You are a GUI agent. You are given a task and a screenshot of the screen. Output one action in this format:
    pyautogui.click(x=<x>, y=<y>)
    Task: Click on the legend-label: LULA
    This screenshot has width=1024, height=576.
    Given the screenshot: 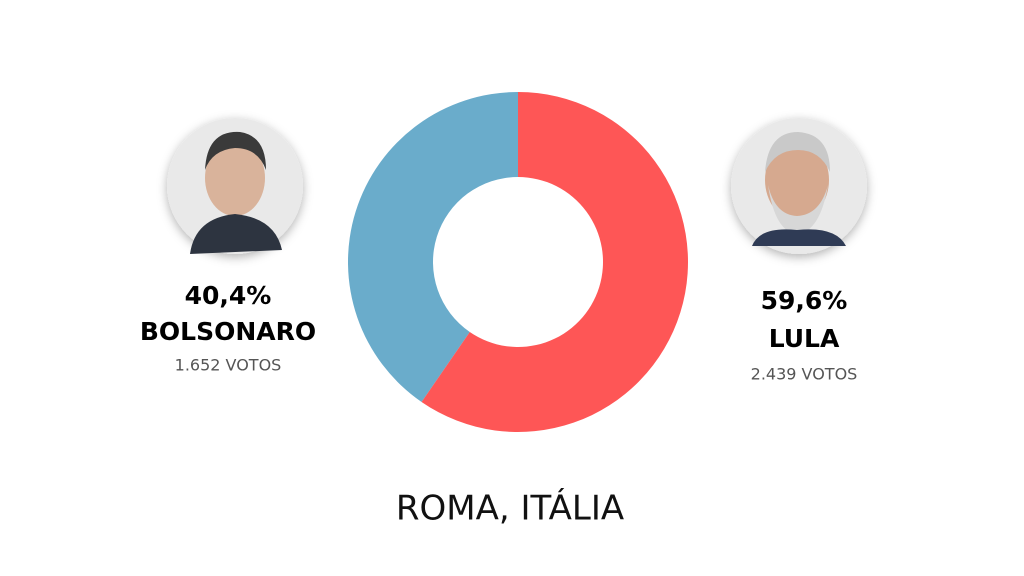 What is the action you would take?
    pyautogui.click(x=804, y=338)
    